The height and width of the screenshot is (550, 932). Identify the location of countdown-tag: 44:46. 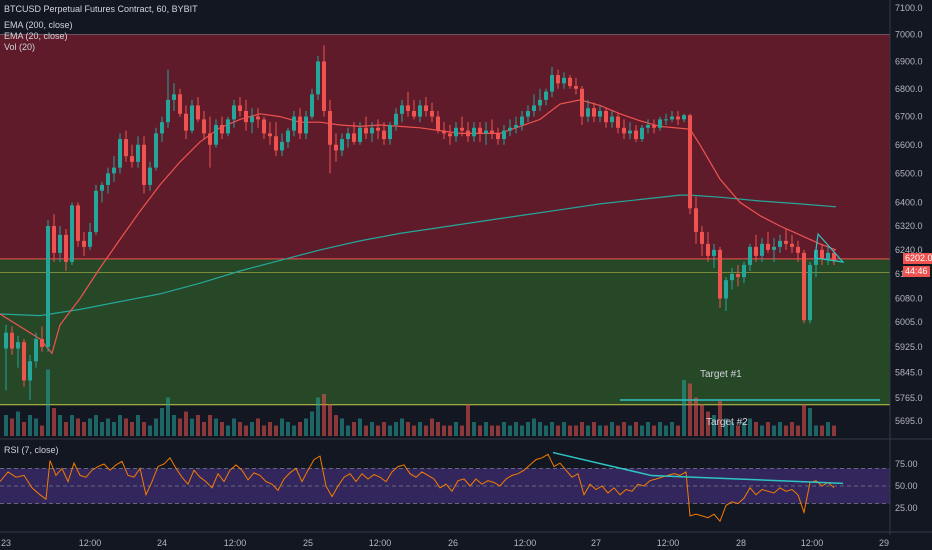
(916, 271).